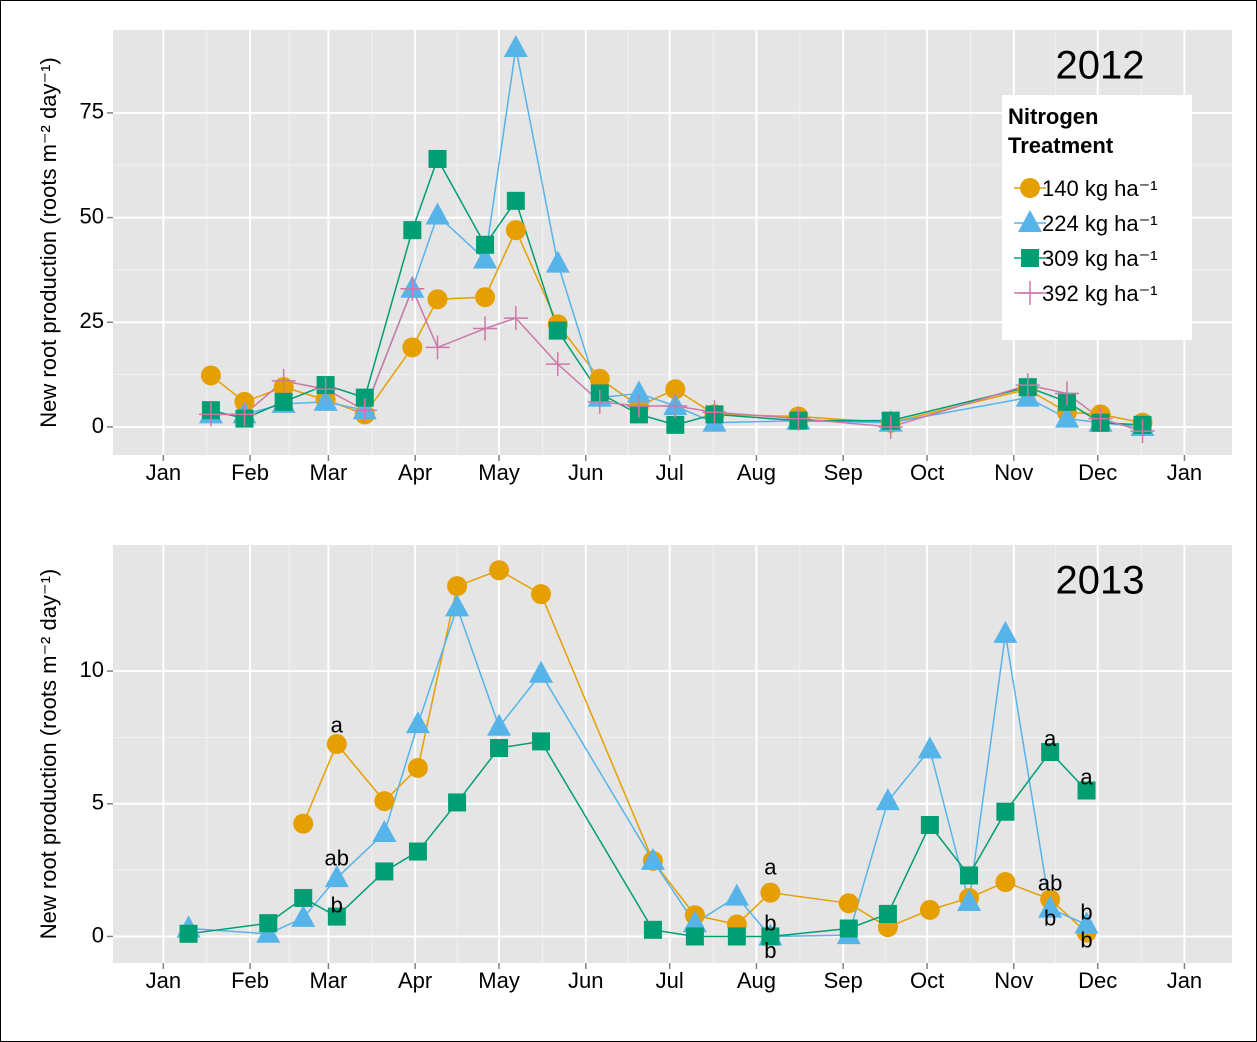 Image resolution: width=1257 pixels, height=1042 pixels. What do you see at coordinates (1100, 223) in the screenshot?
I see `legend-label: 224 kg ha⁻¹` at bounding box center [1100, 223].